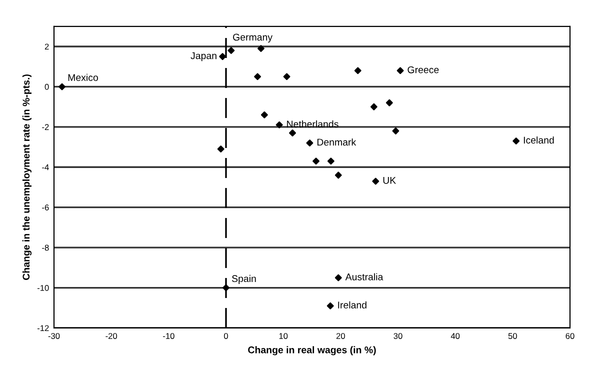  I want to click on annotation: Mexico, so click(83, 77).